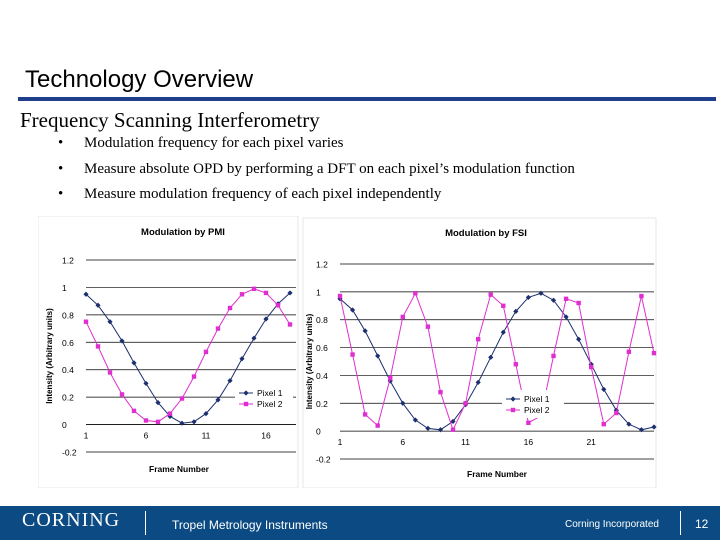  I want to click on x-tick-label: 21, so click(591, 442).